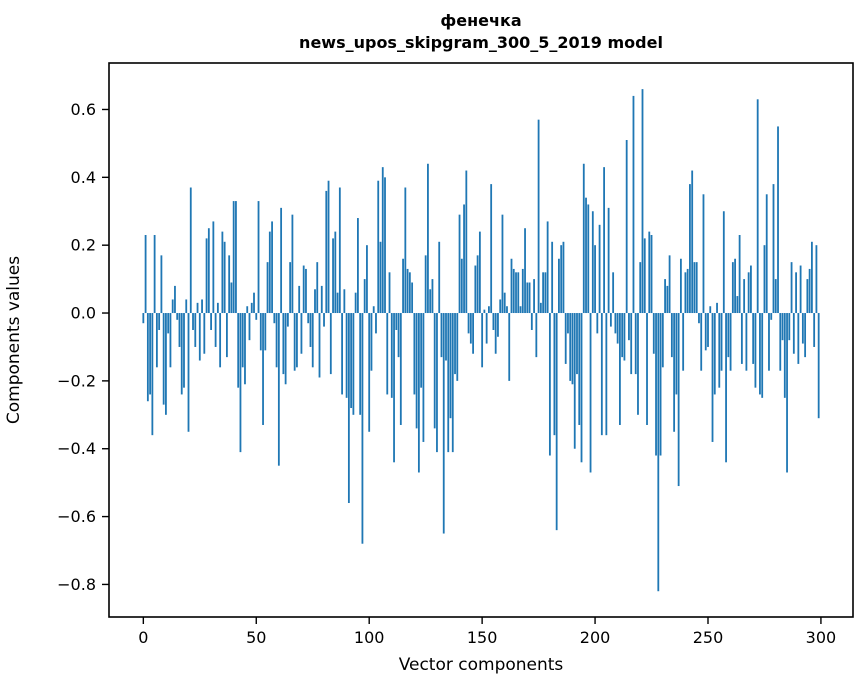 The height and width of the screenshot is (696, 867). Describe the element at coordinates (821, 637) in the screenshot. I see `x-tick-label: 300` at that location.